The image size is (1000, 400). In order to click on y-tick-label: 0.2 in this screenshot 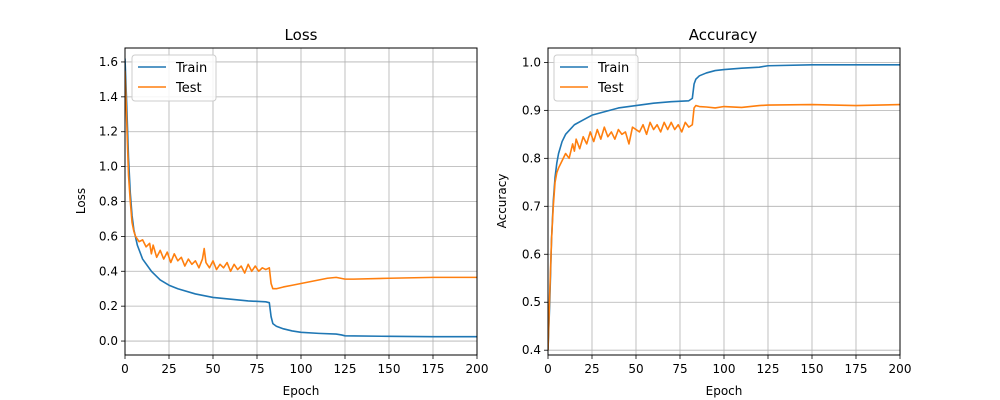, I will do `click(108, 306)`.